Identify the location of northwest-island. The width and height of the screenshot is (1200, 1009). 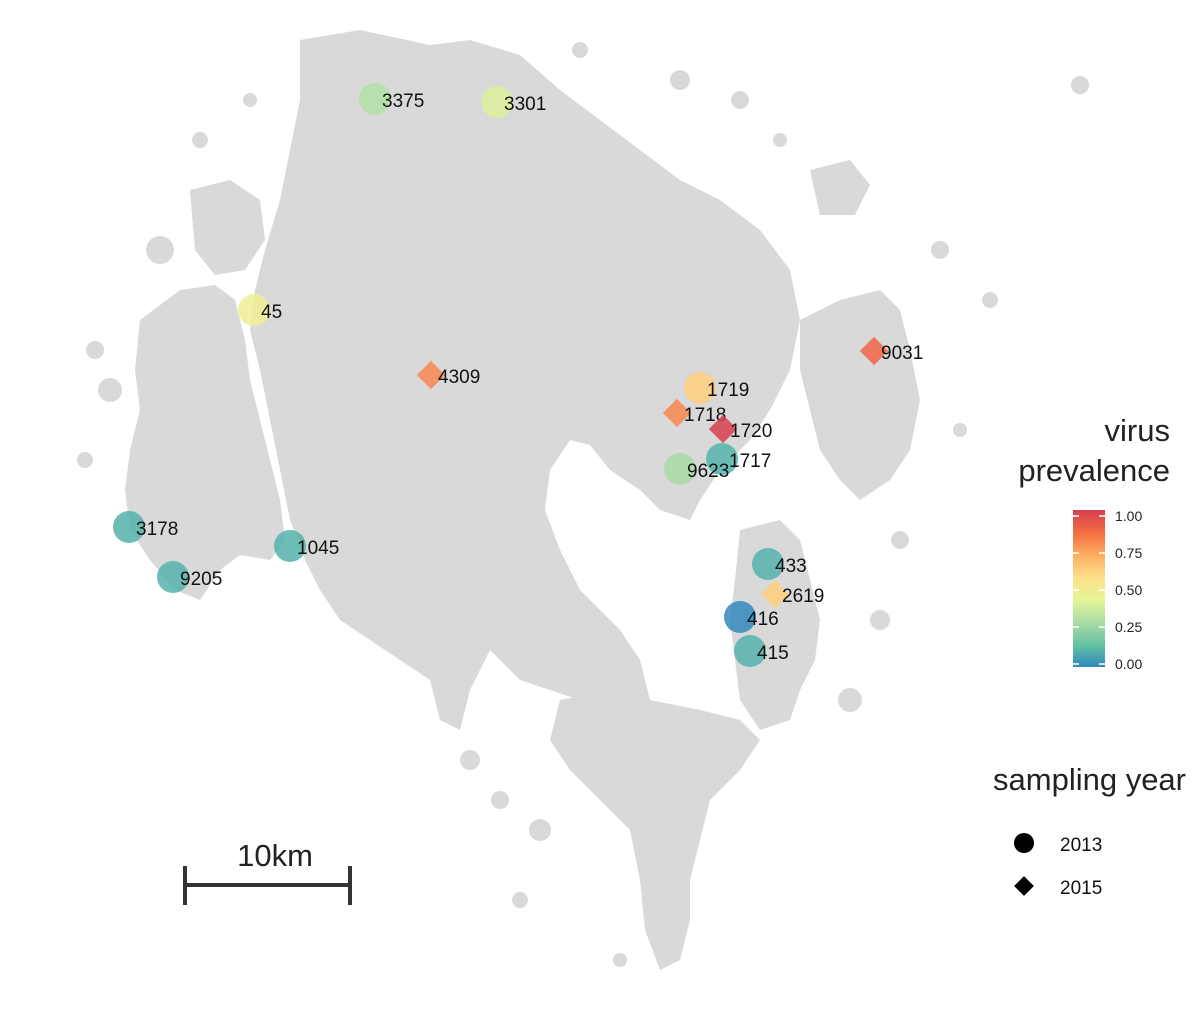
(227, 227).